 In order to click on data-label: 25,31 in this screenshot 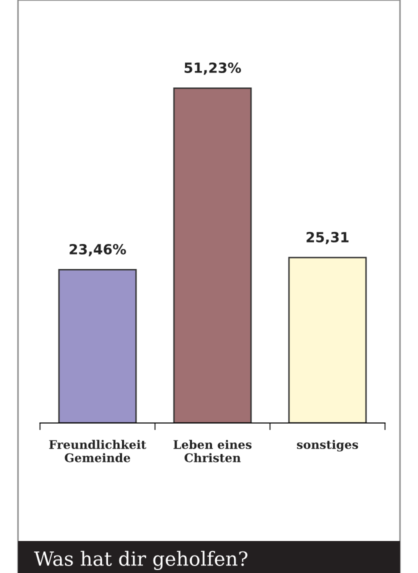, I will do `click(327, 238)`.